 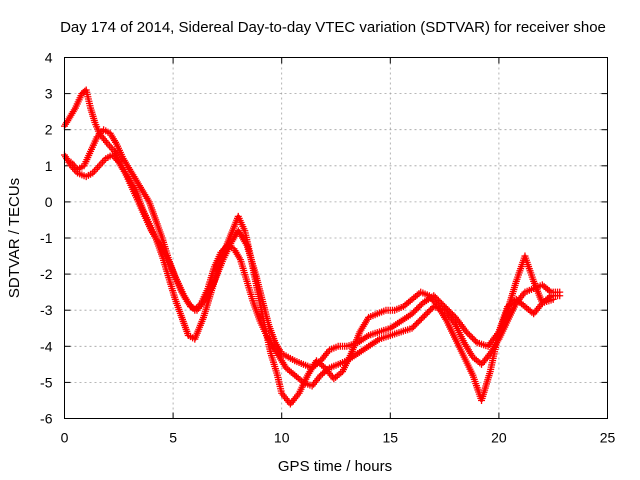 I want to click on y-tick-label: -1, so click(x=46, y=238).